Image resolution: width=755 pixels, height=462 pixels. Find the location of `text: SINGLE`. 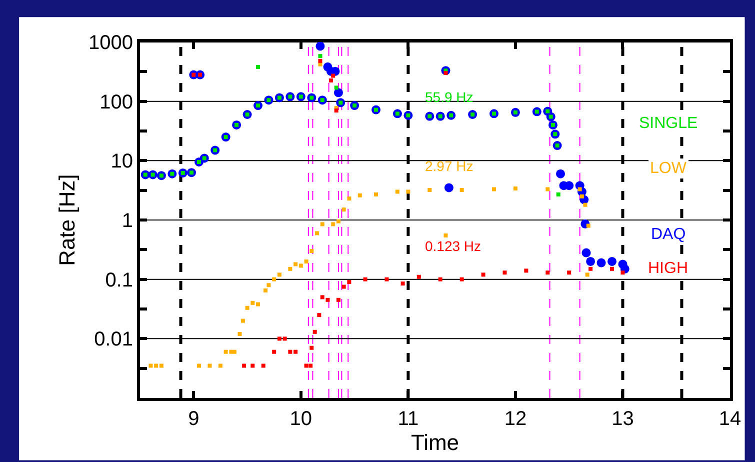

text: SINGLE is located at coordinates (668, 123).